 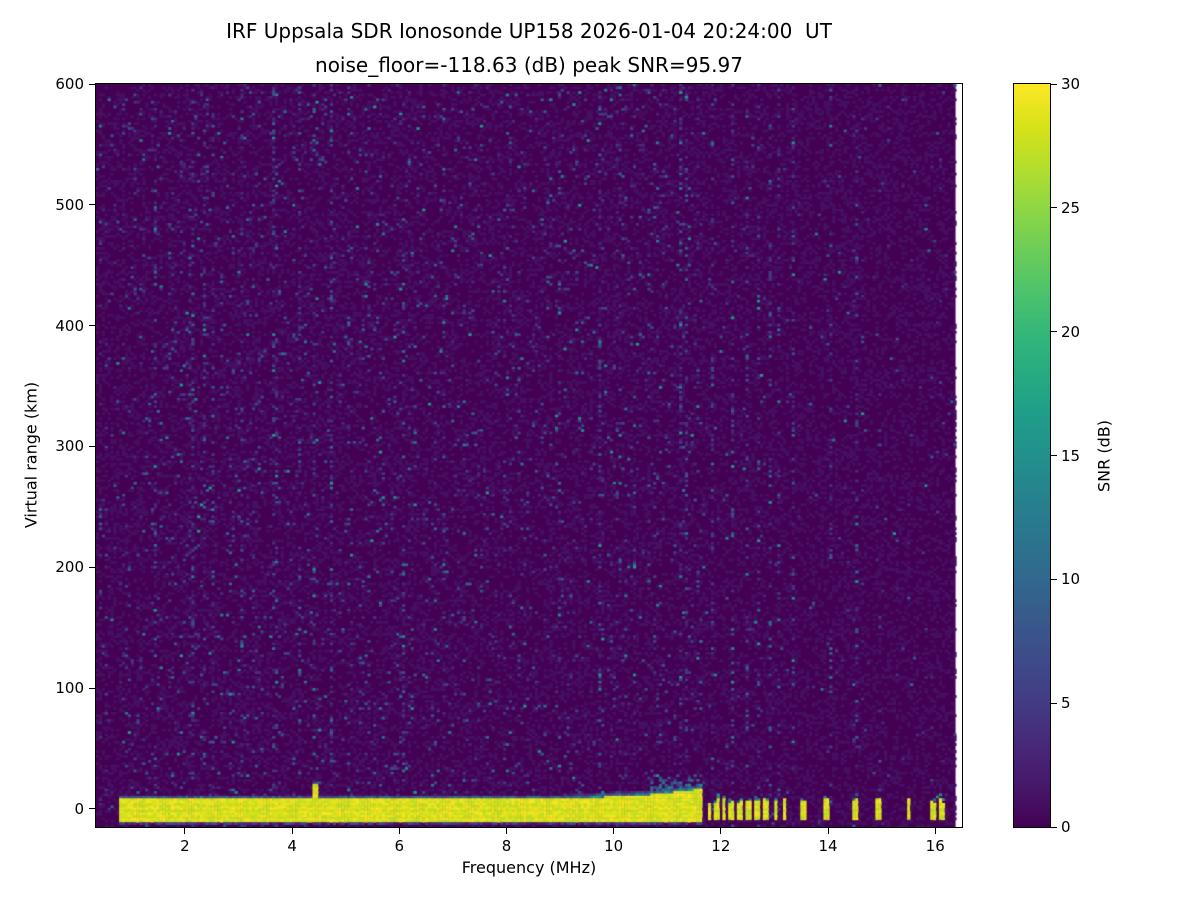 What do you see at coordinates (69, 204) in the screenshot?
I see `y-tick-label: 500` at bounding box center [69, 204].